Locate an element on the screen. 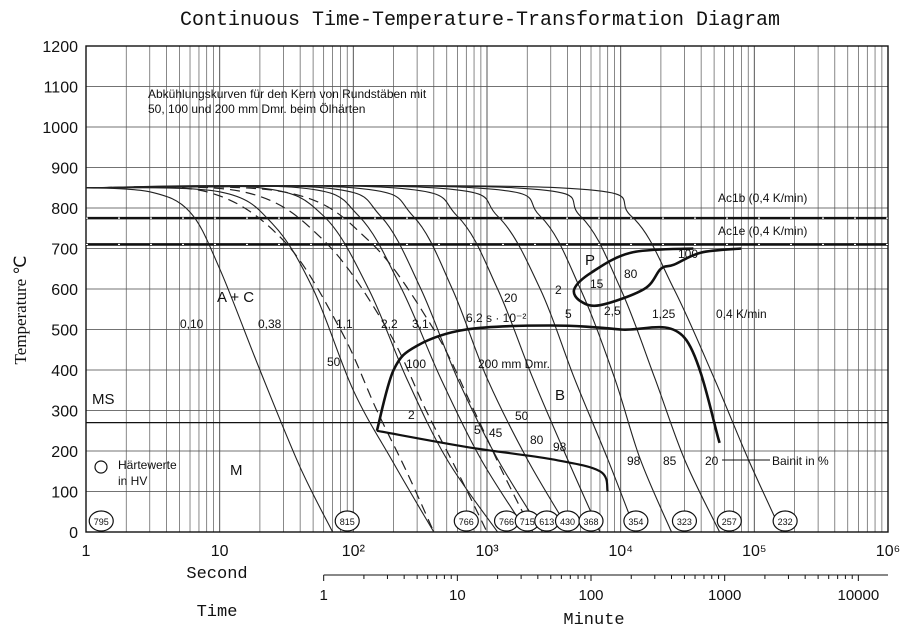  phase-label-pearlite: P is located at coordinates (590, 260).